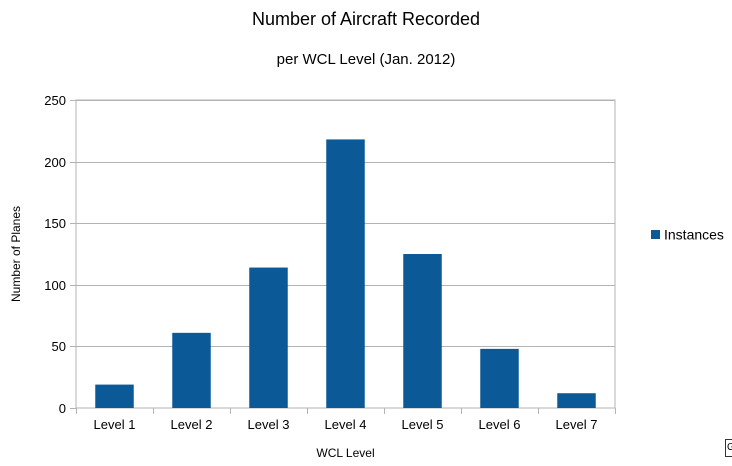 This screenshot has height=466, width=732. Describe the element at coordinates (192, 424) in the screenshot. I see `x-tick-label: Level 2` at that location.